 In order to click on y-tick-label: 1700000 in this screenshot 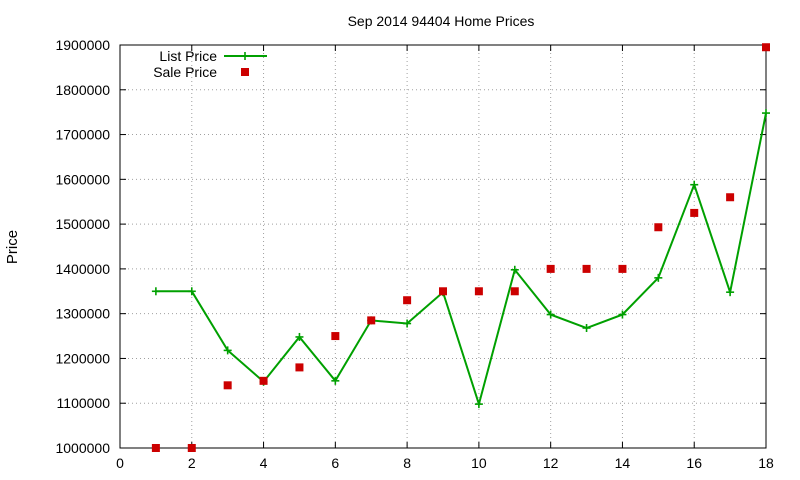, I will do `click(82, 135)`.